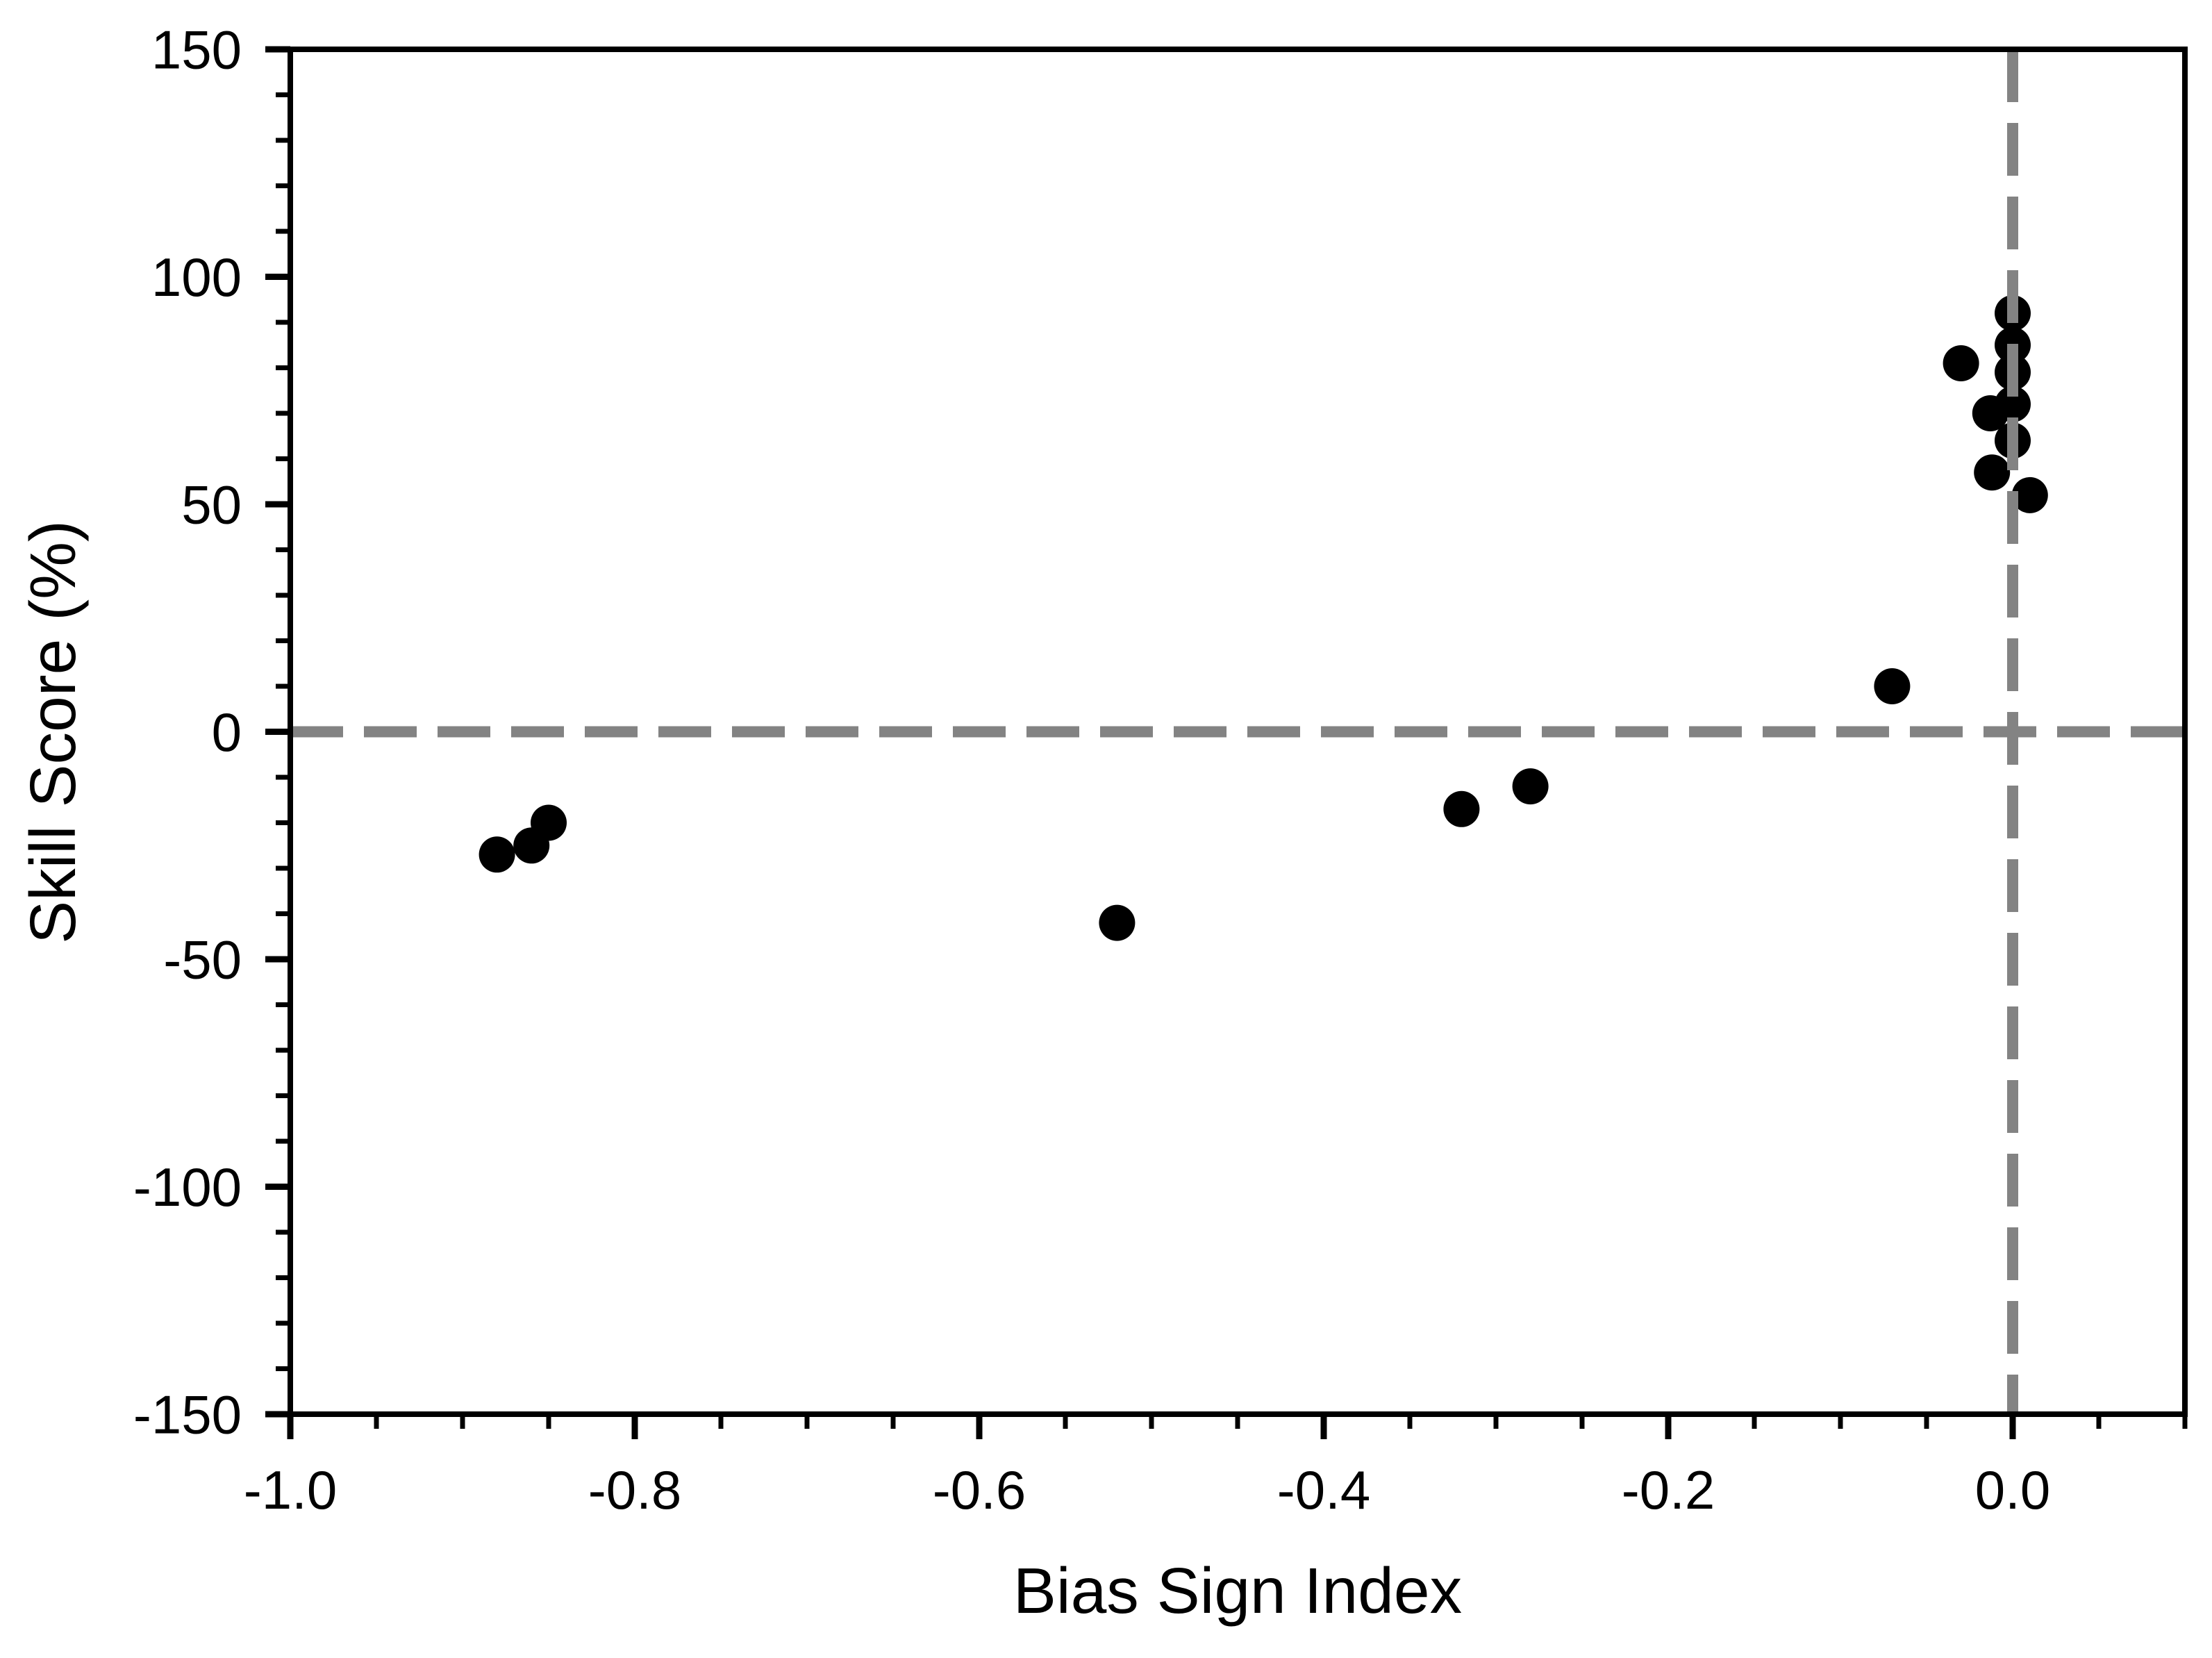  Describe the element at coordinates (53, 732) in the screenshot. I see `y-axis-title: Skill Score (%)` at that location.